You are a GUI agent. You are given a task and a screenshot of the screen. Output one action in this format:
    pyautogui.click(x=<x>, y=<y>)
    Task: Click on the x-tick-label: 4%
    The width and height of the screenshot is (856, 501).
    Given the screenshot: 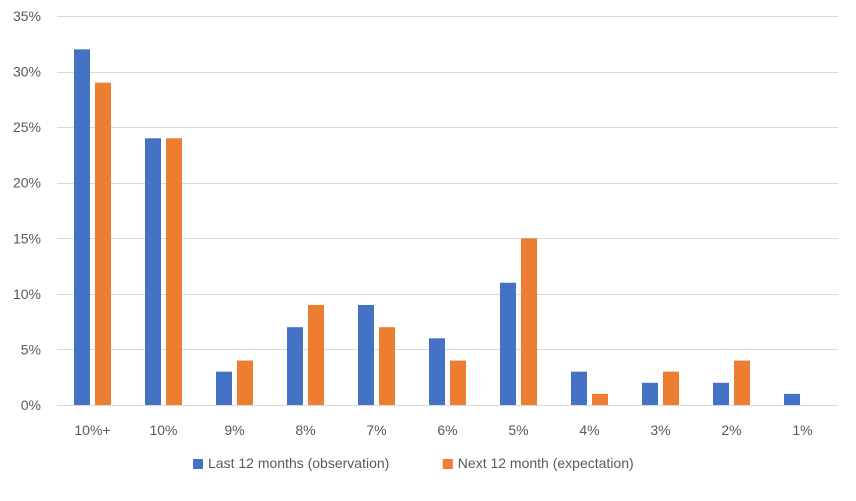 What is the action you would take?
    pyautogui.click(x=589, y=430)
    